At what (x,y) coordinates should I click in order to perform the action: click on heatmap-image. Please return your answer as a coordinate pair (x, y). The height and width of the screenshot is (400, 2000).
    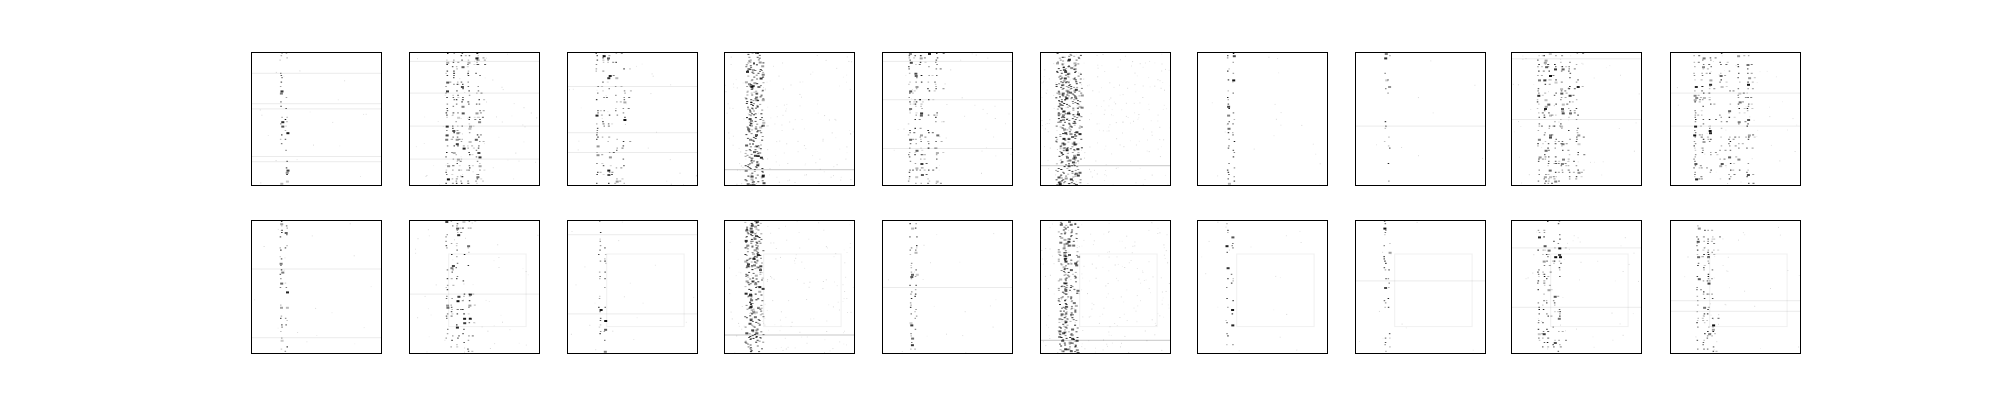
    Looking at the image, I should click on (1735, 118).